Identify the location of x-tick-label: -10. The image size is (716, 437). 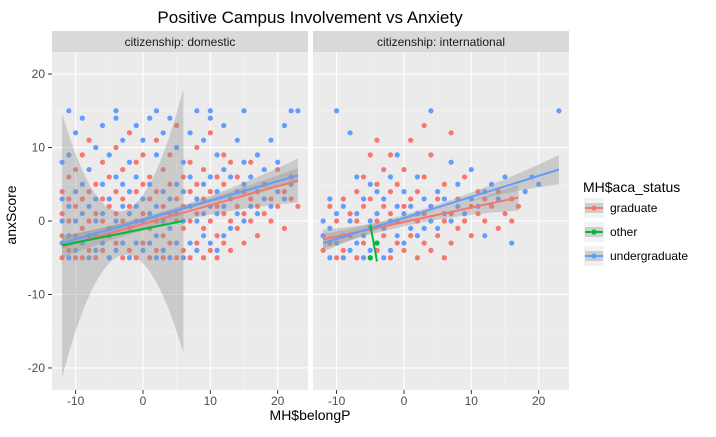
(76, 401).